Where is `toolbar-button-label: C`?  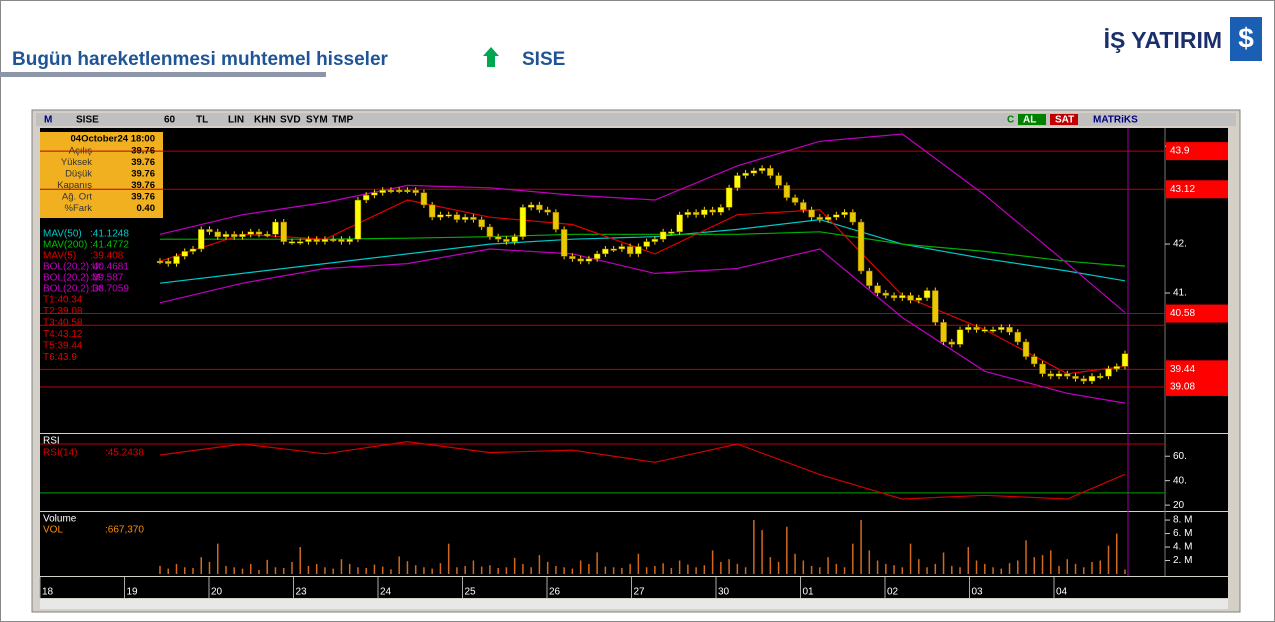 toolbar-button-label: C is located at coordinates (1010, 120).